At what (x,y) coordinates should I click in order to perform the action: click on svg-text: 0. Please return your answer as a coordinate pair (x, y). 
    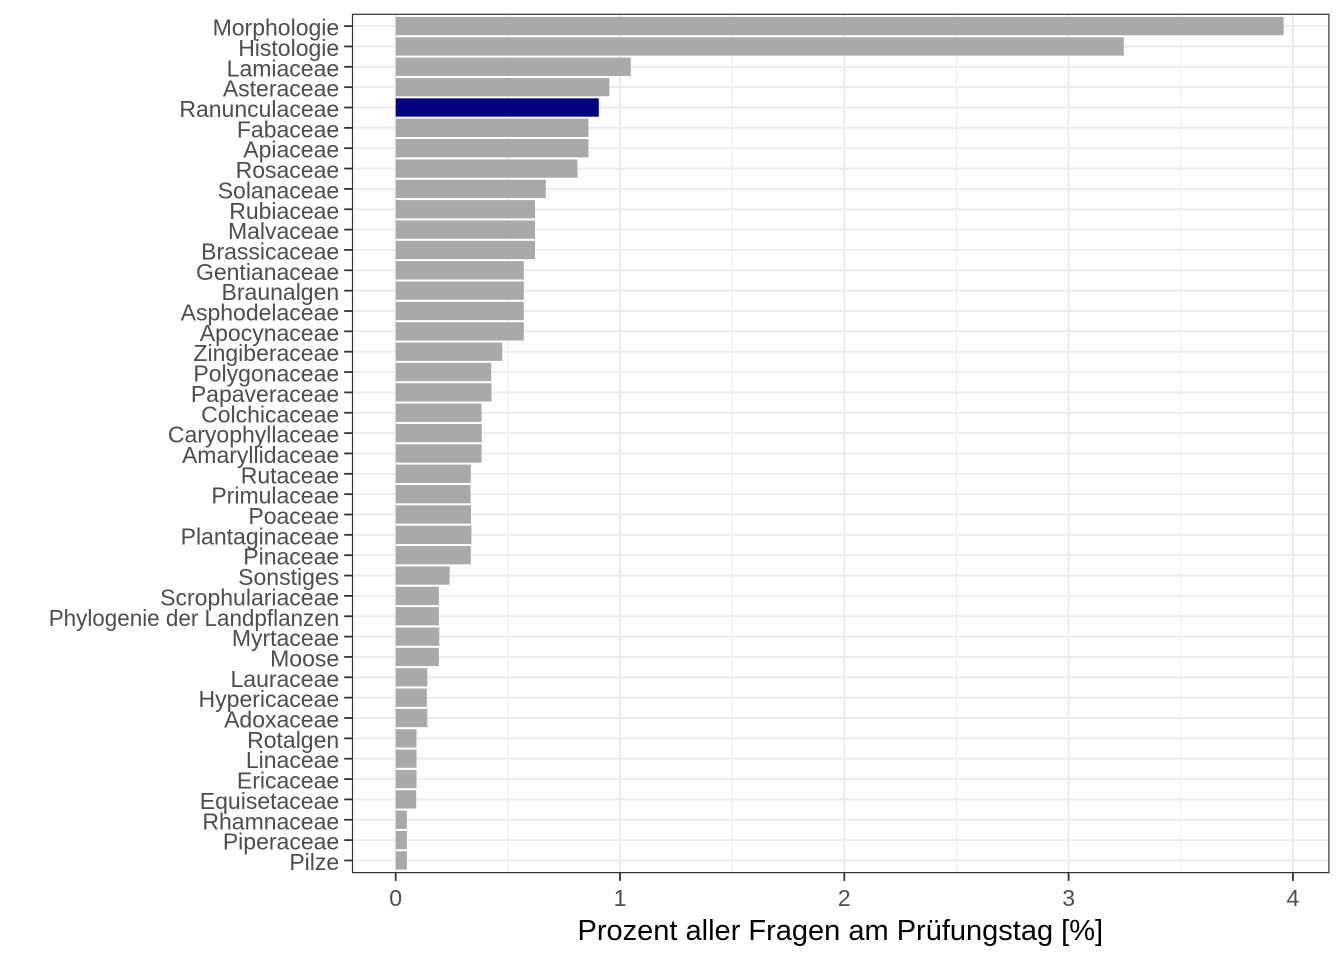
    Looking at the image, I should click on (395, 898).